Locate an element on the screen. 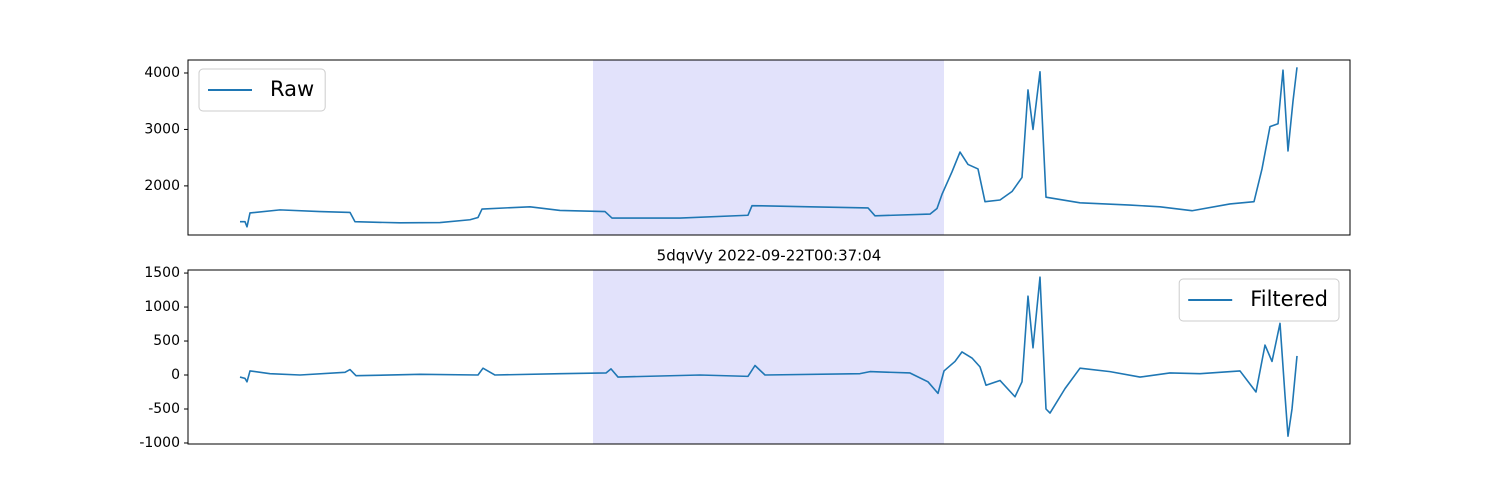  legend-label: Filtered is located at coordinates (1289, 299).